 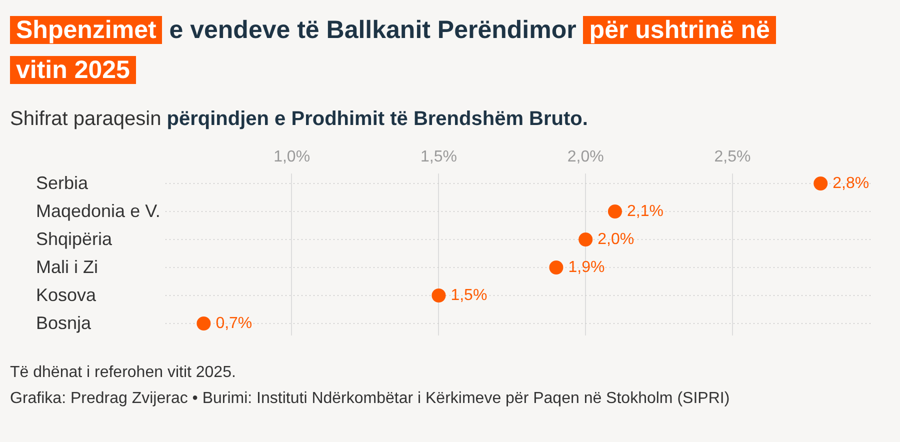 I want to click on x-tick-label: 1,0%, so click(x=292, y=157).